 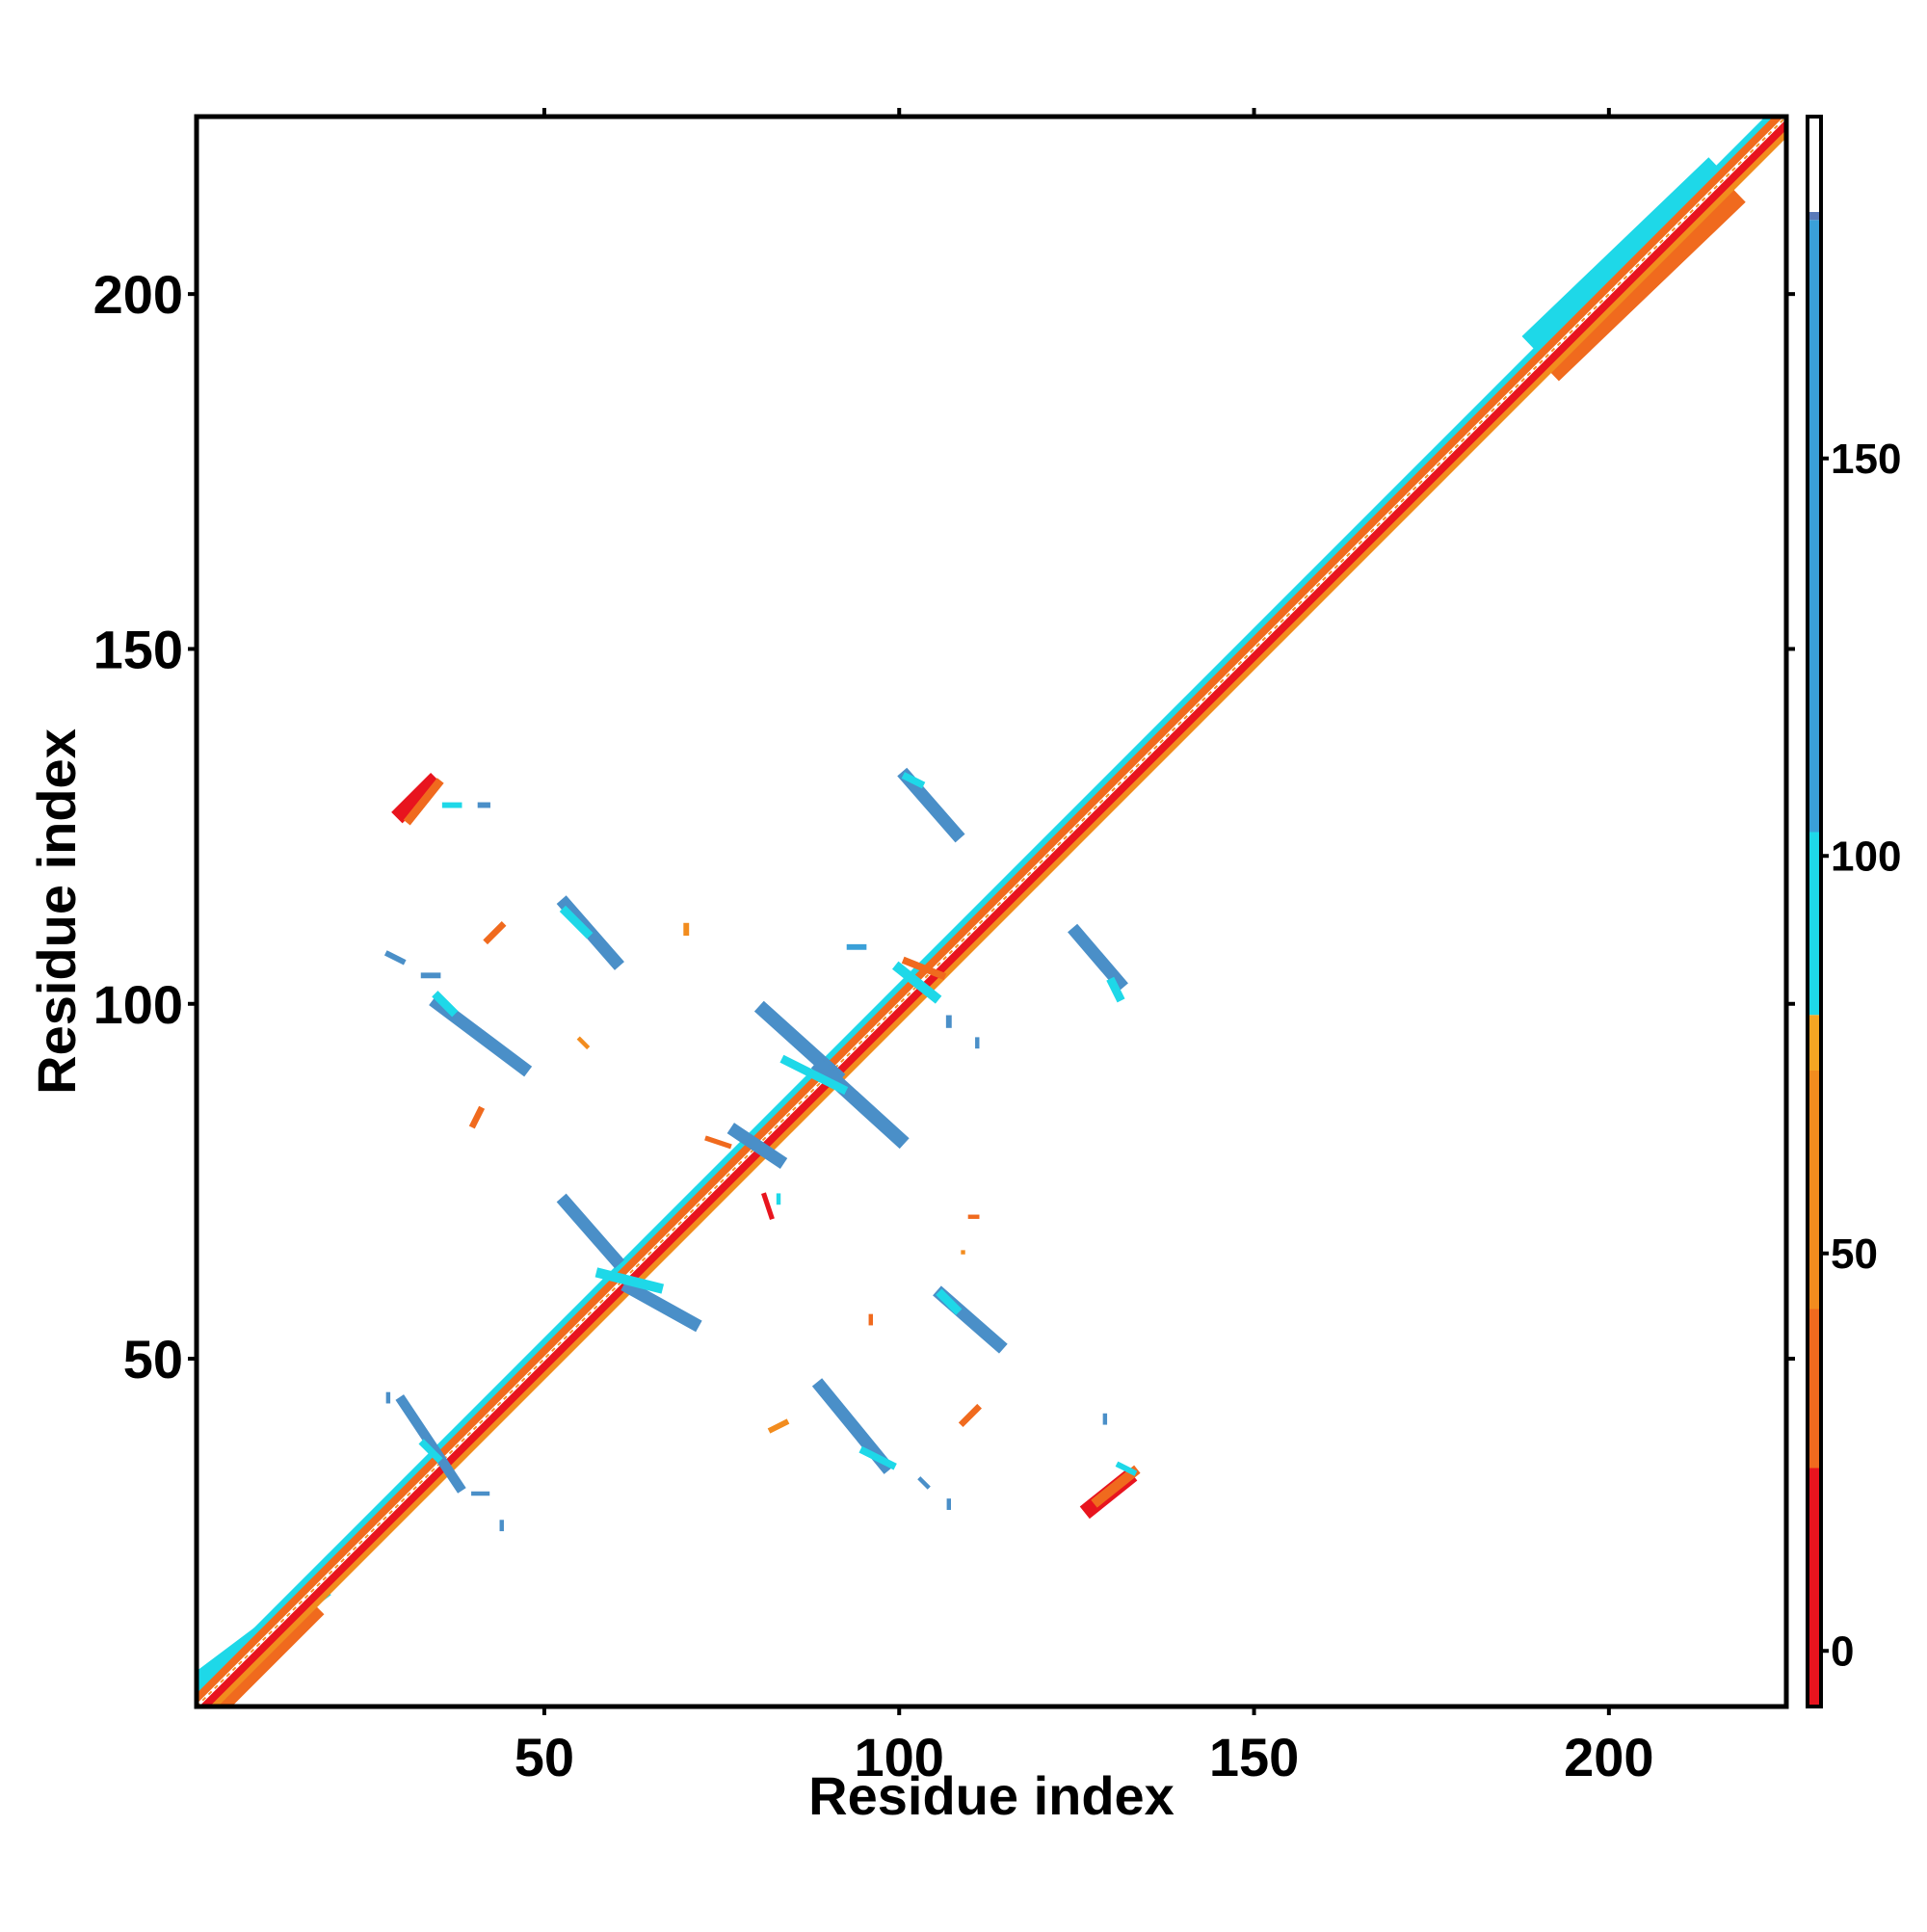 I want to click on colorbar-tick-label-150: 150, so click(x=1866, y=459).